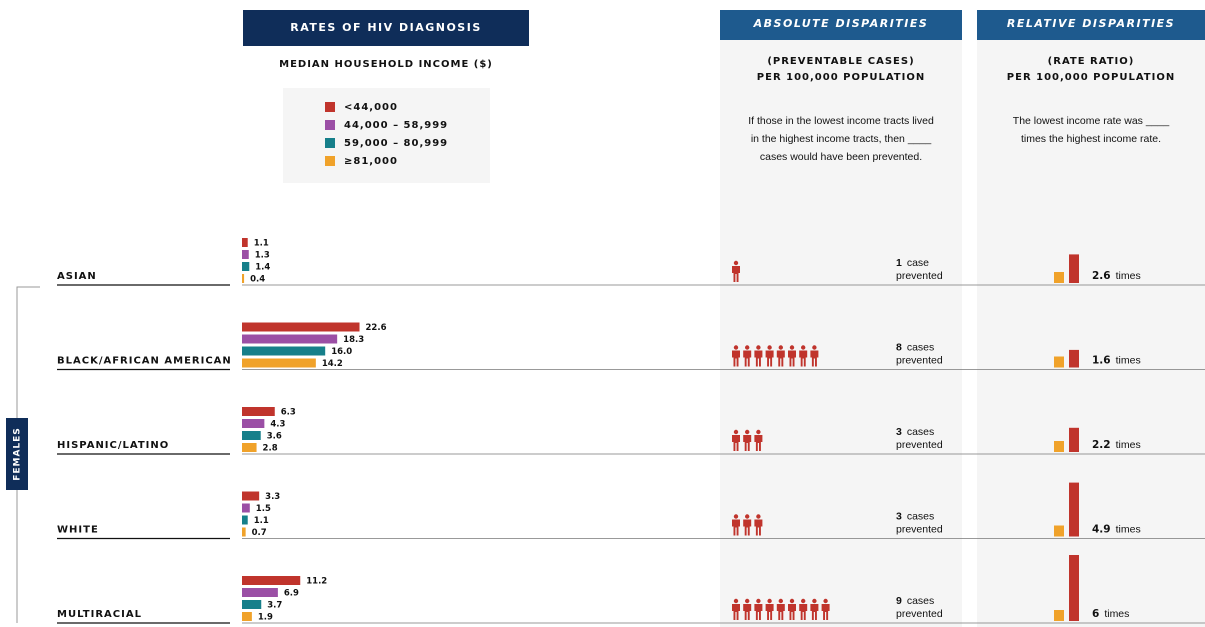 This screenshot has height=627, width=1205. Describe the element at coordinates (1101, 361) in the screenshot. I see `ratio-number: 1.6` at that location.